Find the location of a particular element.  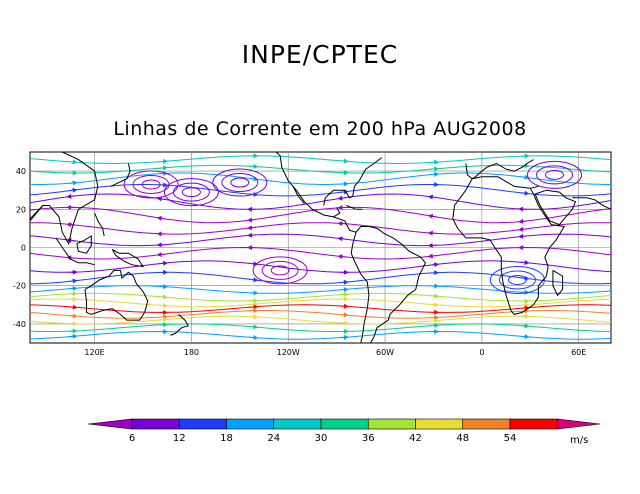

lat-tick-label: 40 is located at coordinates (21, 171).